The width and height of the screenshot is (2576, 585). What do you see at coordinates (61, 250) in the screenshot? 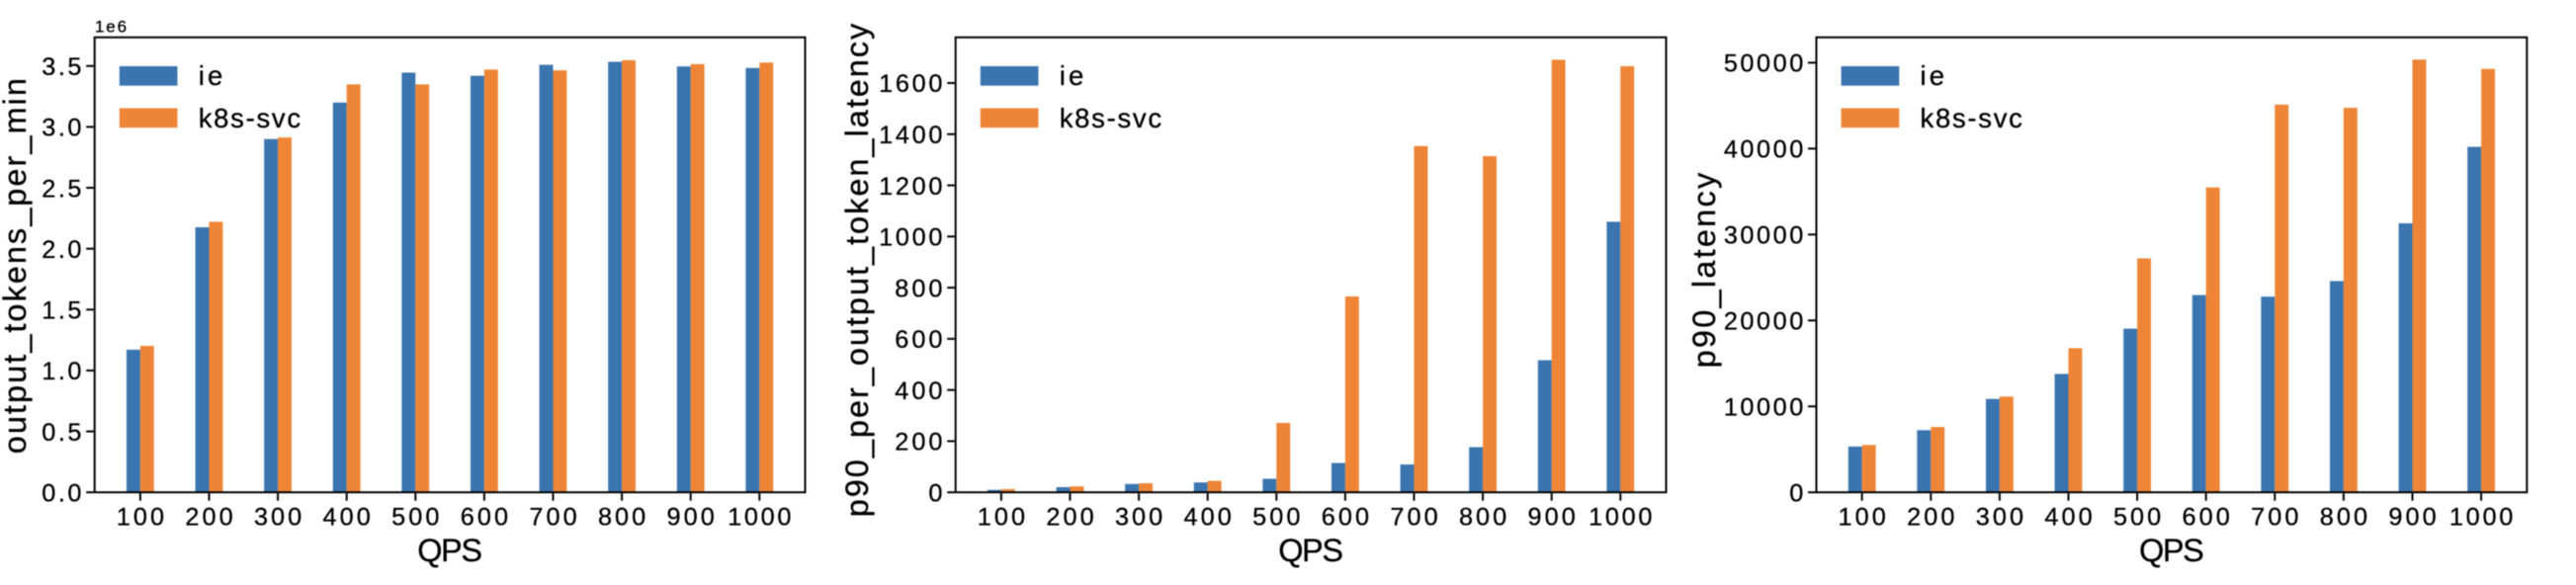
I see `svg-text: 2.0` at bounding box center [61, 250].